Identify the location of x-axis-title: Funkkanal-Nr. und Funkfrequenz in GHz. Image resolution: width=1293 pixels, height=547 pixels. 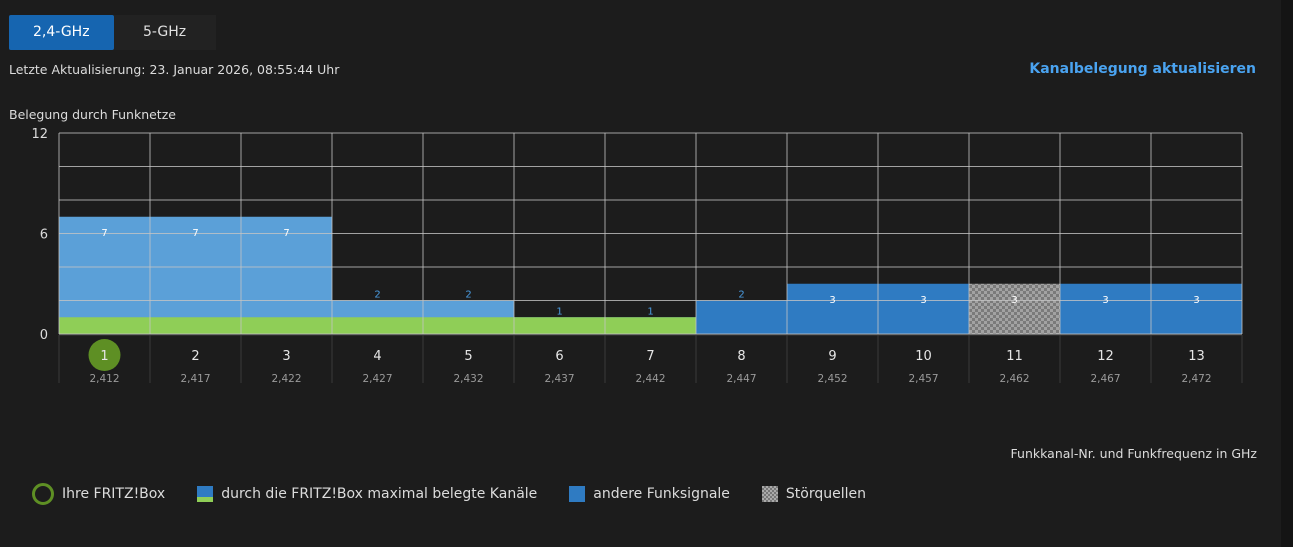
(1133, 453).